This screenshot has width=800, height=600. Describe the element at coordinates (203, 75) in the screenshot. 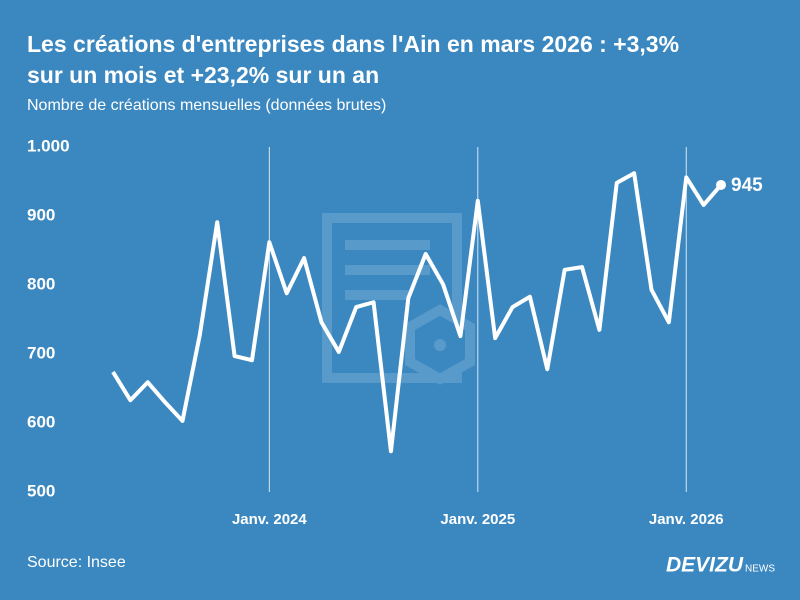

I see `chart-title: sur un mois et +23,2% sur un an` at that location.